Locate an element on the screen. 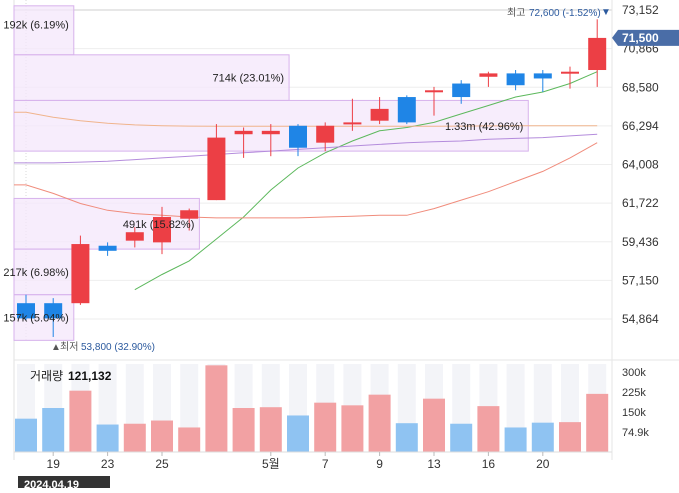  volume-tick-label: 150k is located at coordinates (634, 413).